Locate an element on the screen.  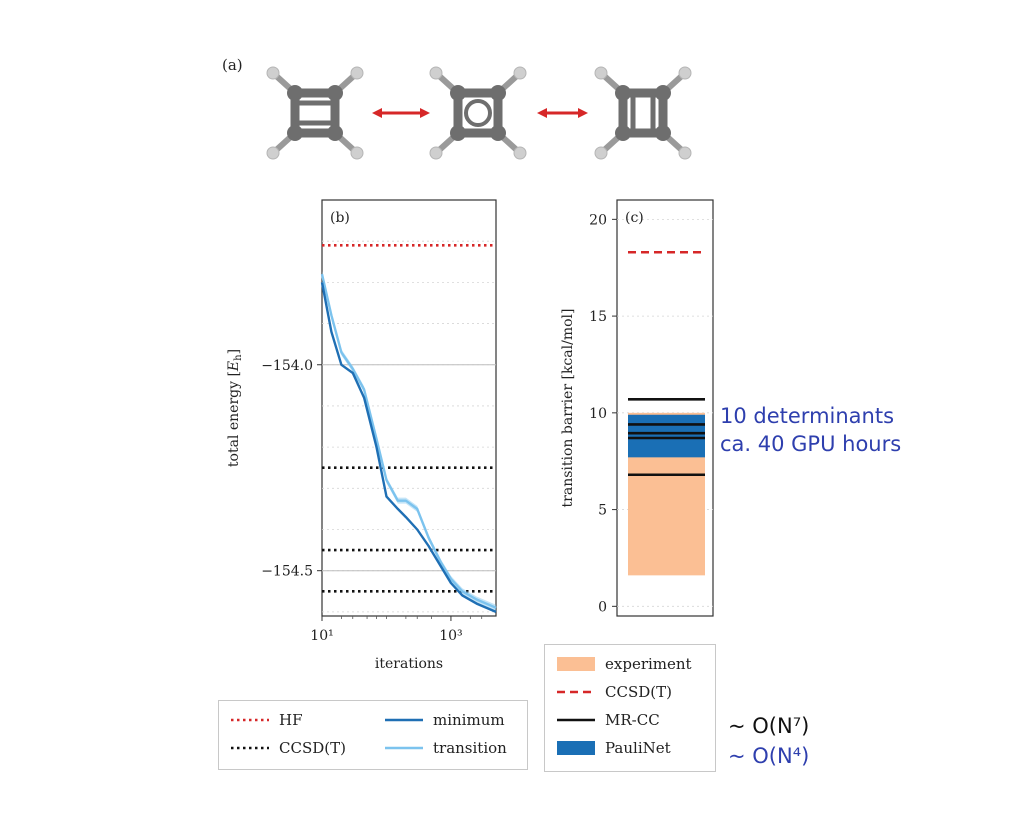
y-tick-label: −154.5 is located at coordinates (287, 572).